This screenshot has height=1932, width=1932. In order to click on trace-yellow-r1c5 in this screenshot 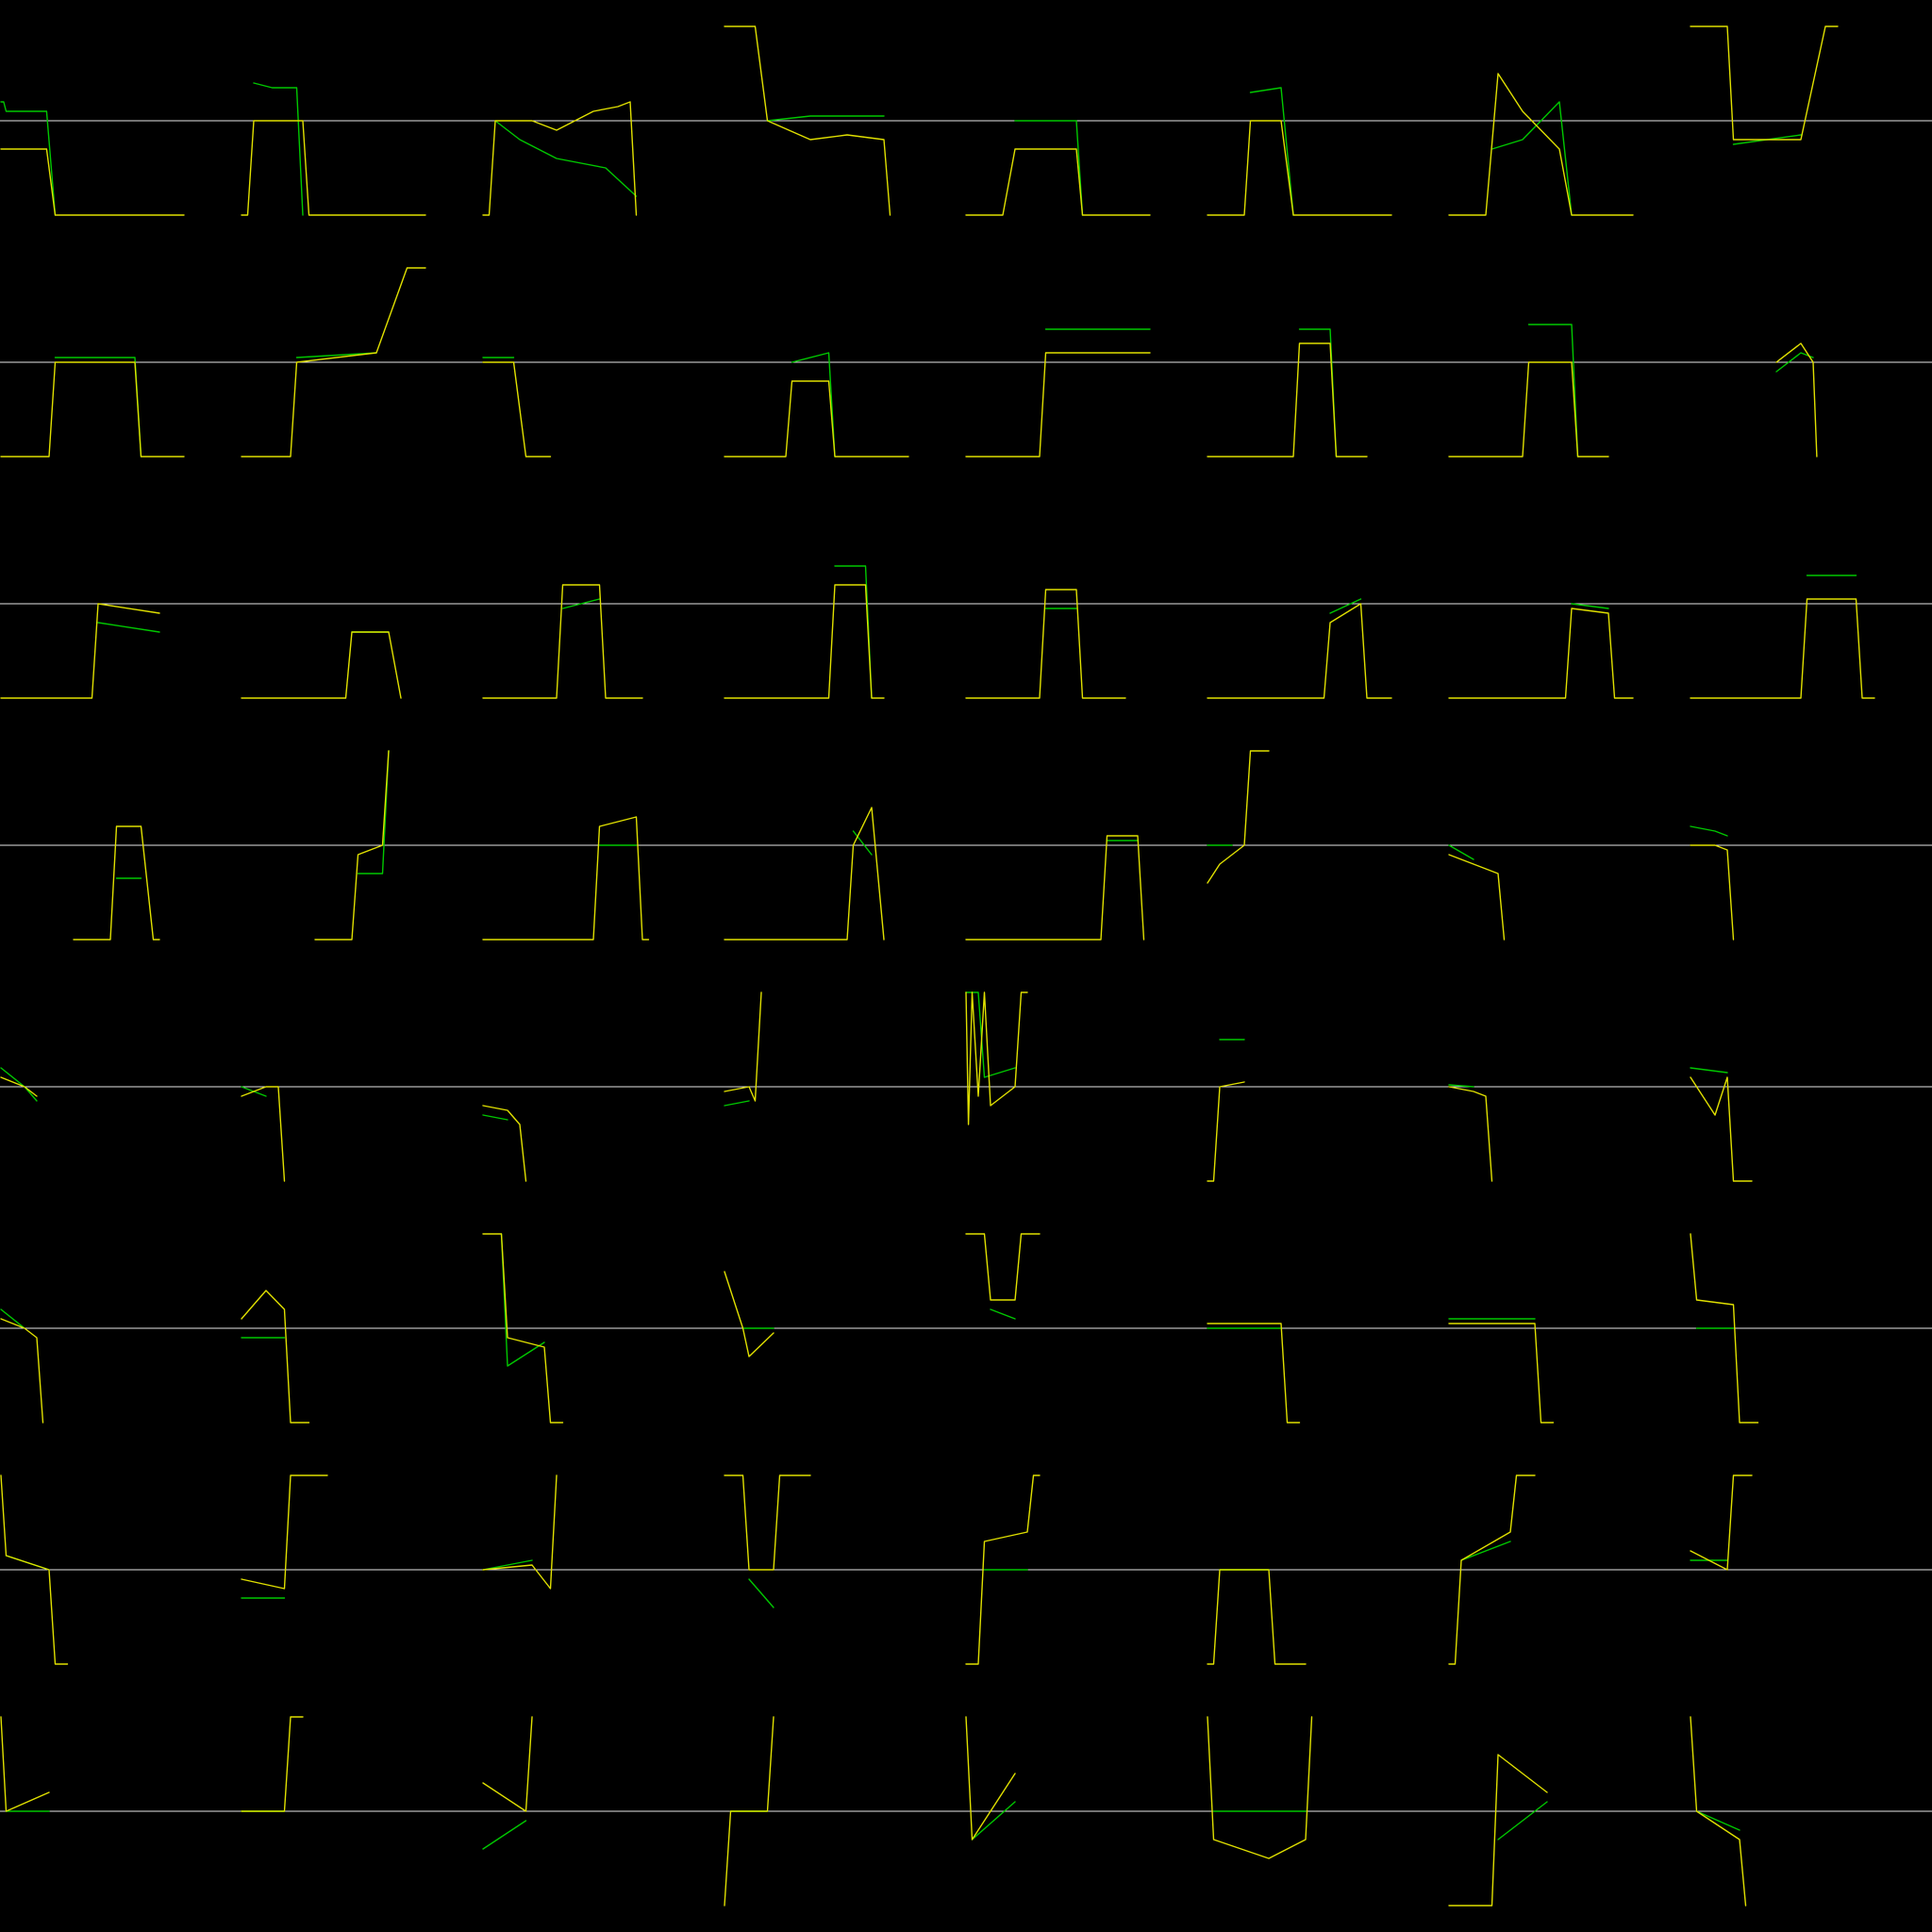, I will do `click(1058, 182)`.